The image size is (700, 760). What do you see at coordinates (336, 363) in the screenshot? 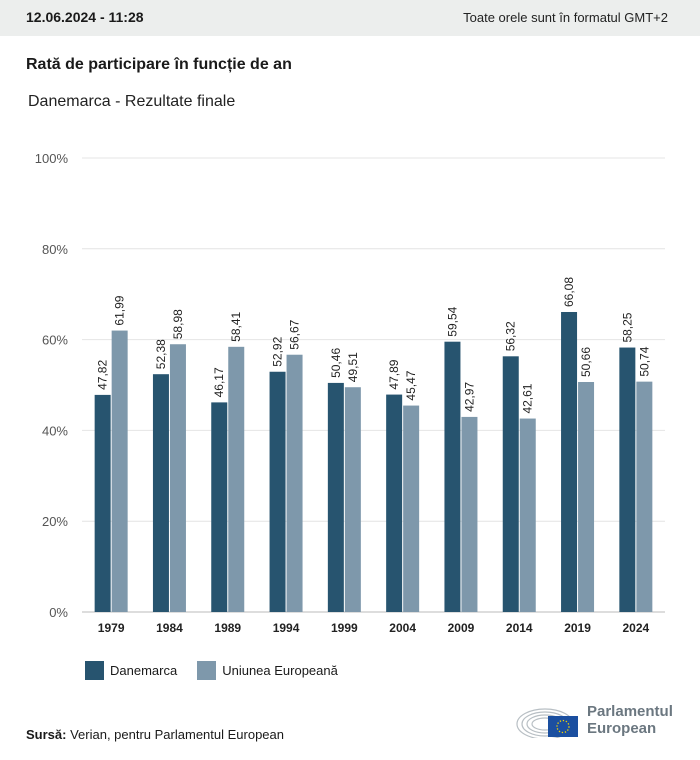
I see `data-label: 50,46` at bounding box center [336, 363].